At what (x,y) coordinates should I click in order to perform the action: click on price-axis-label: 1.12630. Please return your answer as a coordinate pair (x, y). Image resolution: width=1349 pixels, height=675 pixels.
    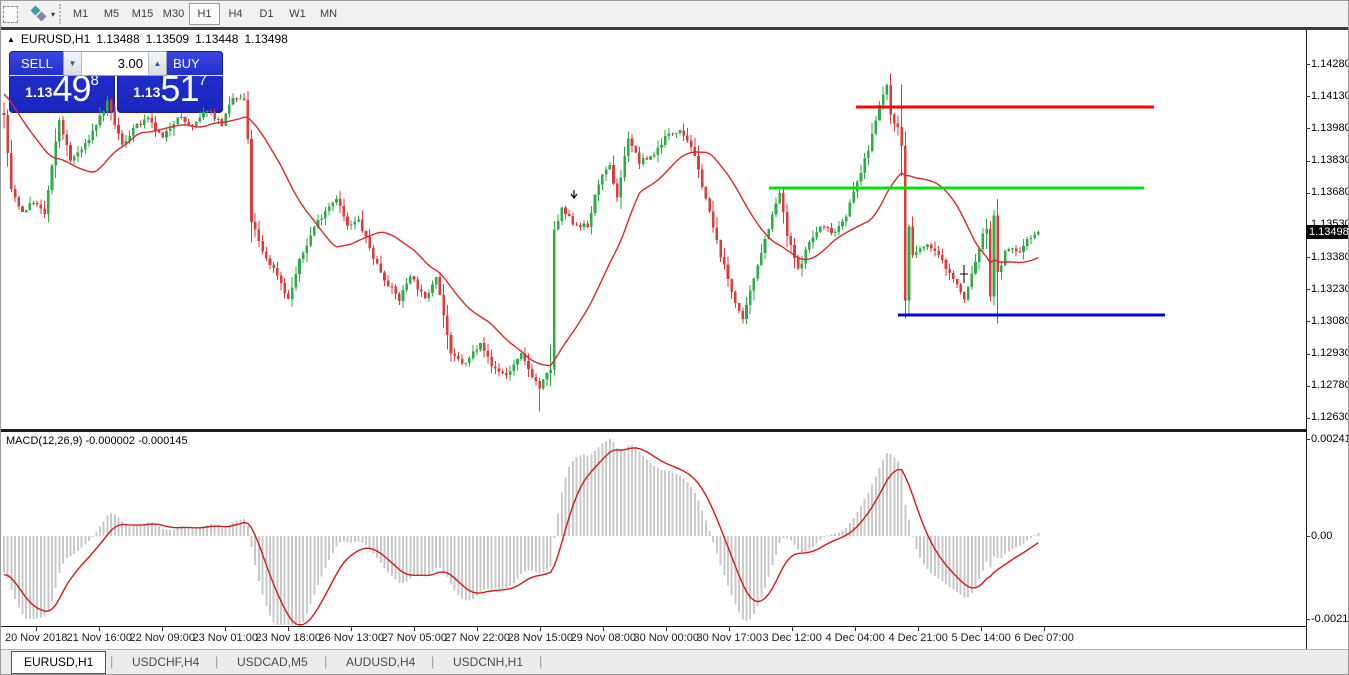
    Looking at the image, I should click on (1330, 417).